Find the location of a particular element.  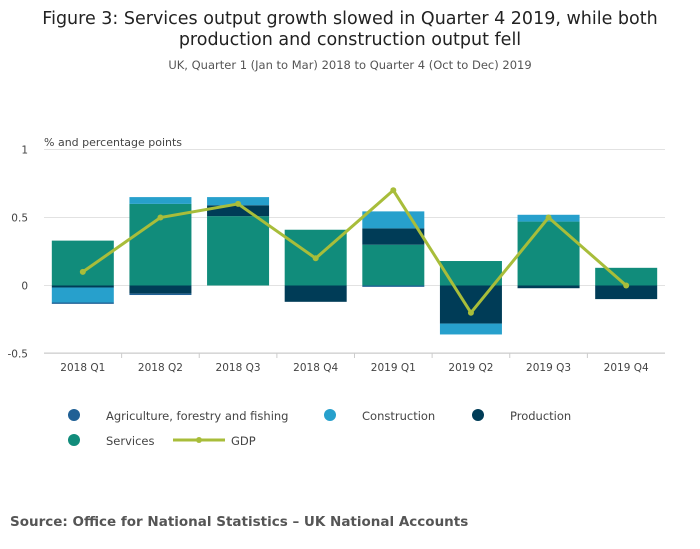

legend-marker-gdp-point is located at coordinates (199, 440).